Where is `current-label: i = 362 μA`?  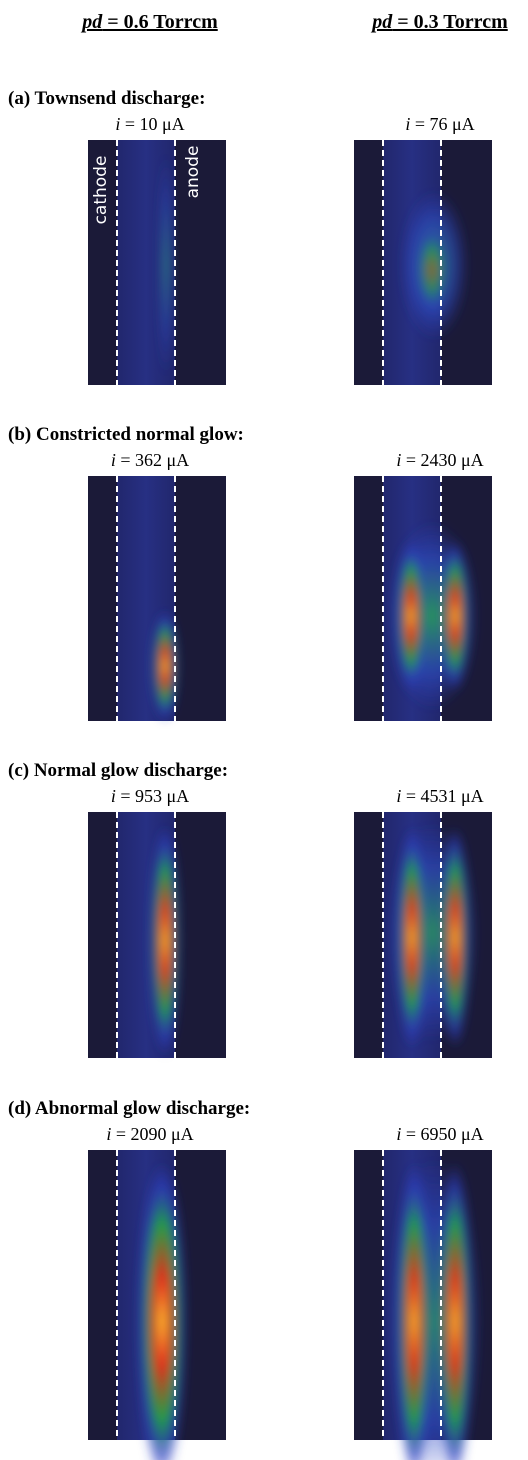 current-label: i = 362 μA is located at coordinates (150, 460).